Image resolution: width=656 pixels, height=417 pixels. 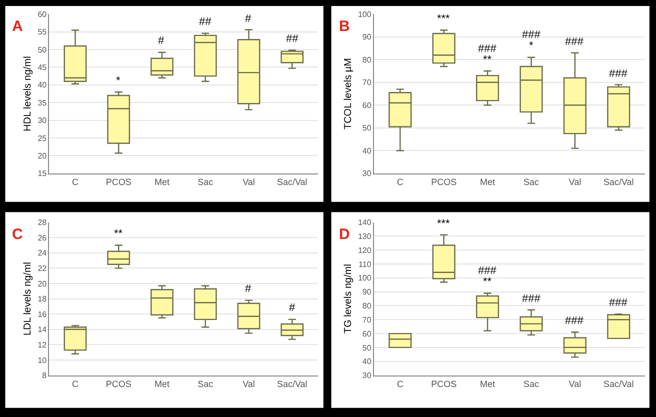 I want to click on y-axis-title: TCOL levels µM, so click(x=348, y=94).